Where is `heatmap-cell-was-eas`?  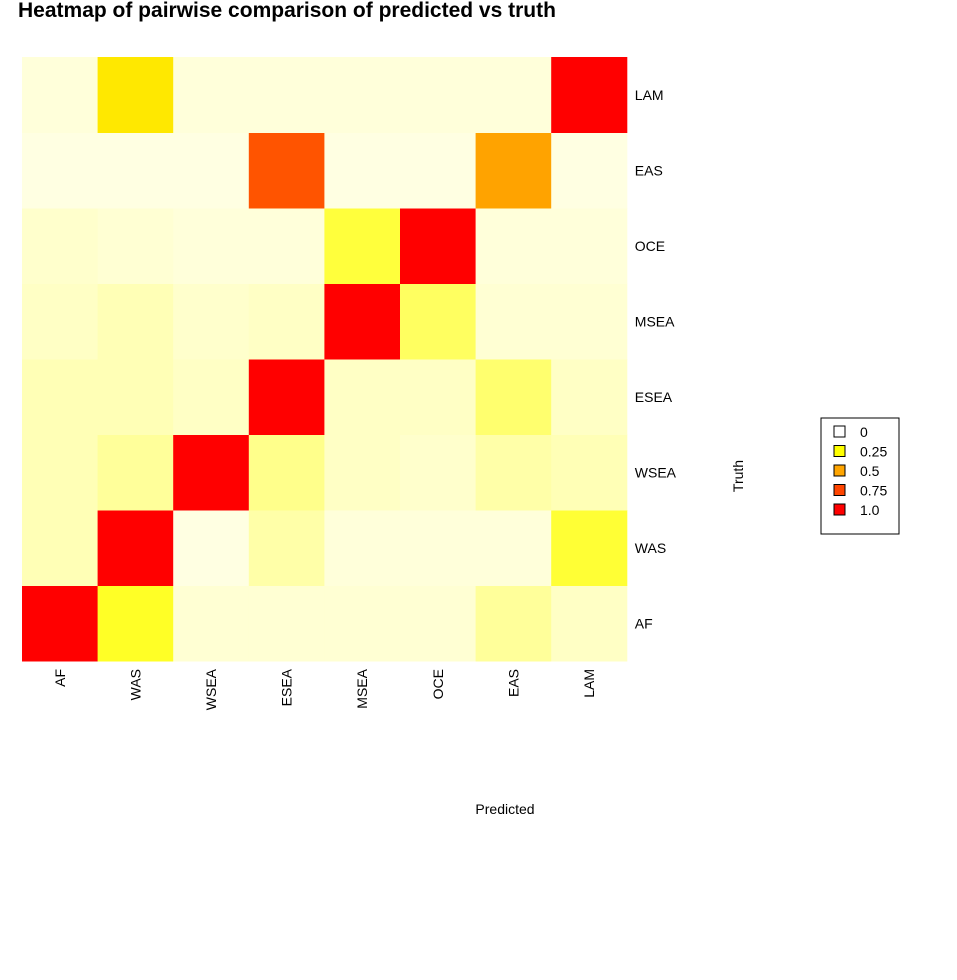 heatmap-cell-was-eas is located at coordinates (513, 548).